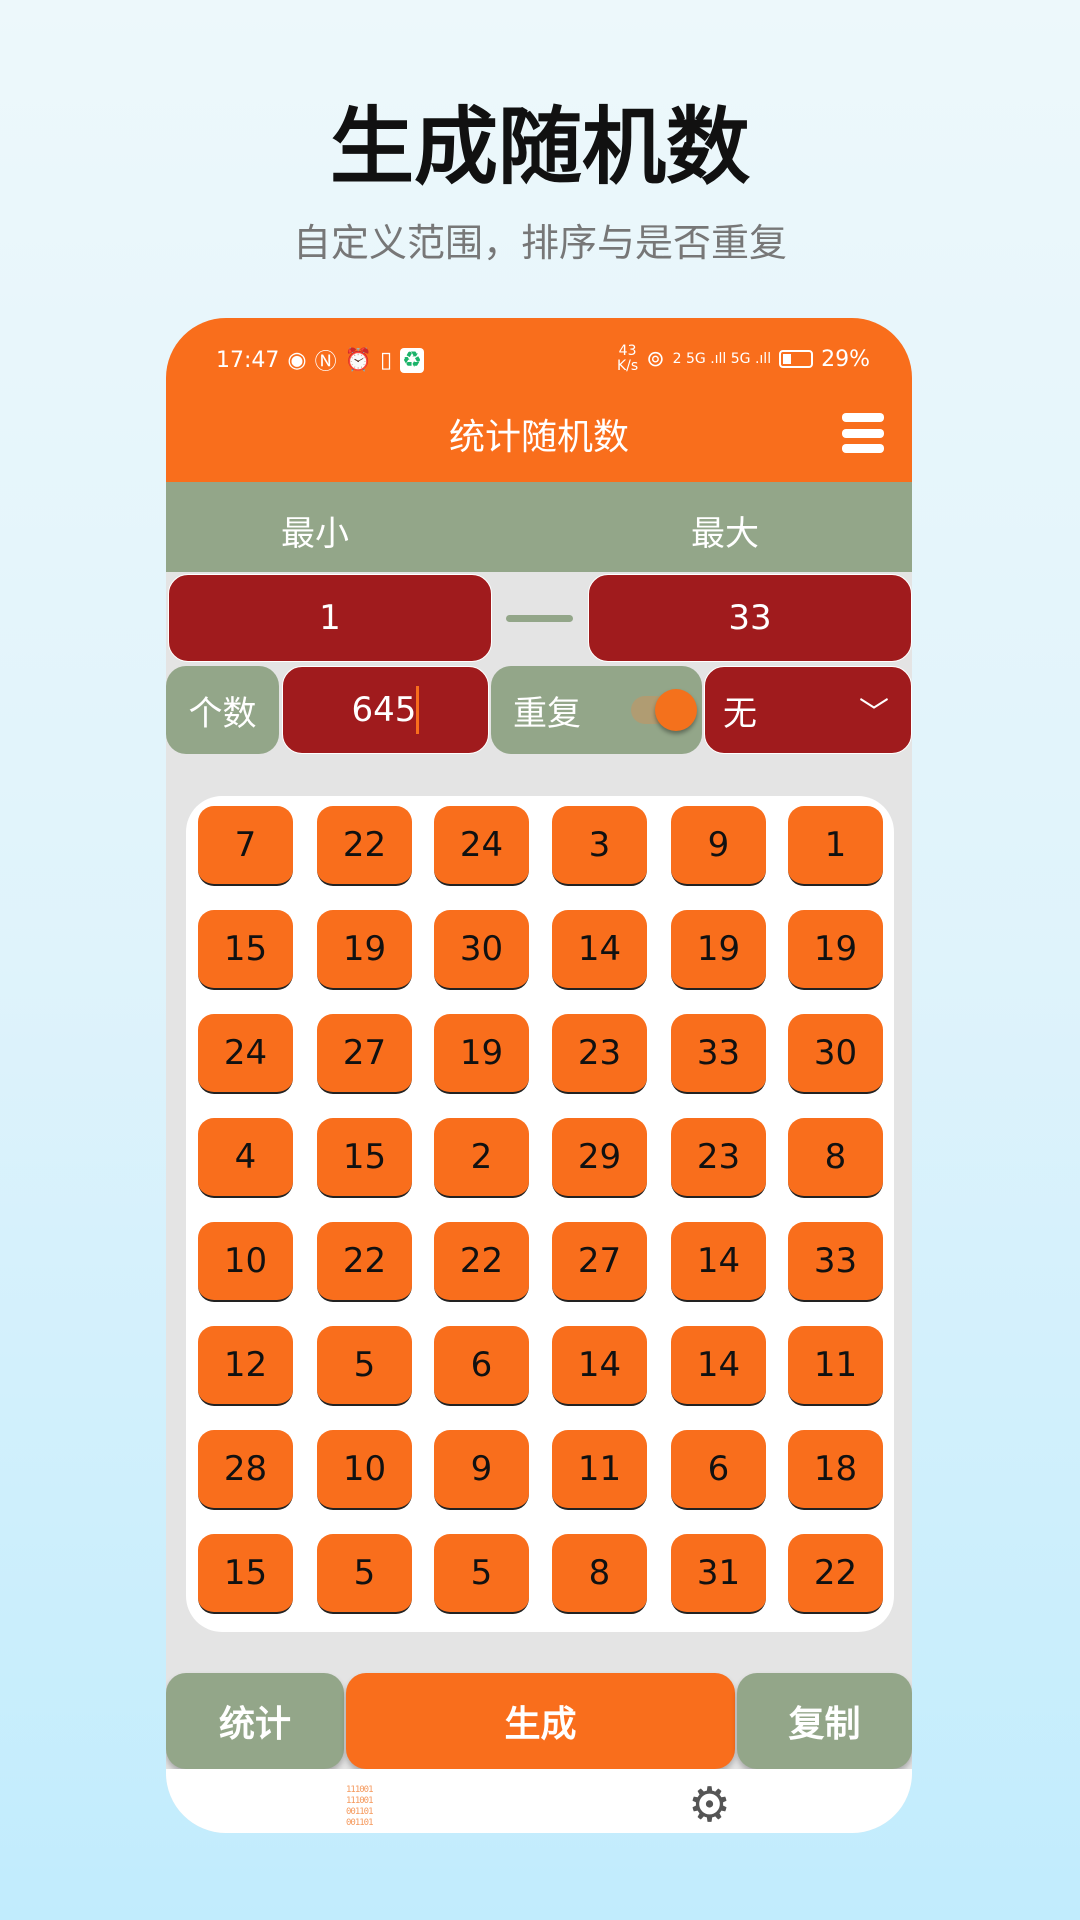 The height and width of the screenshot is (1920, 1080). Describe the element at coordinates (539, 147) in the screenshot. I see `promo-title: 生成随机数` at that location.